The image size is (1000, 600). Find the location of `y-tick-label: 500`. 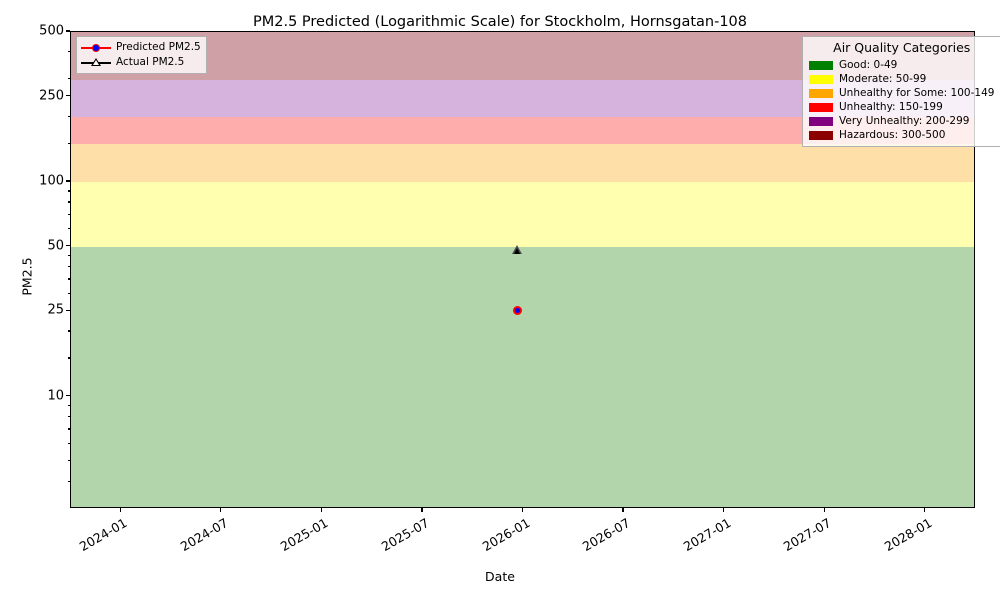

y-tick-label: 500 is located at coordinates (51, 31).